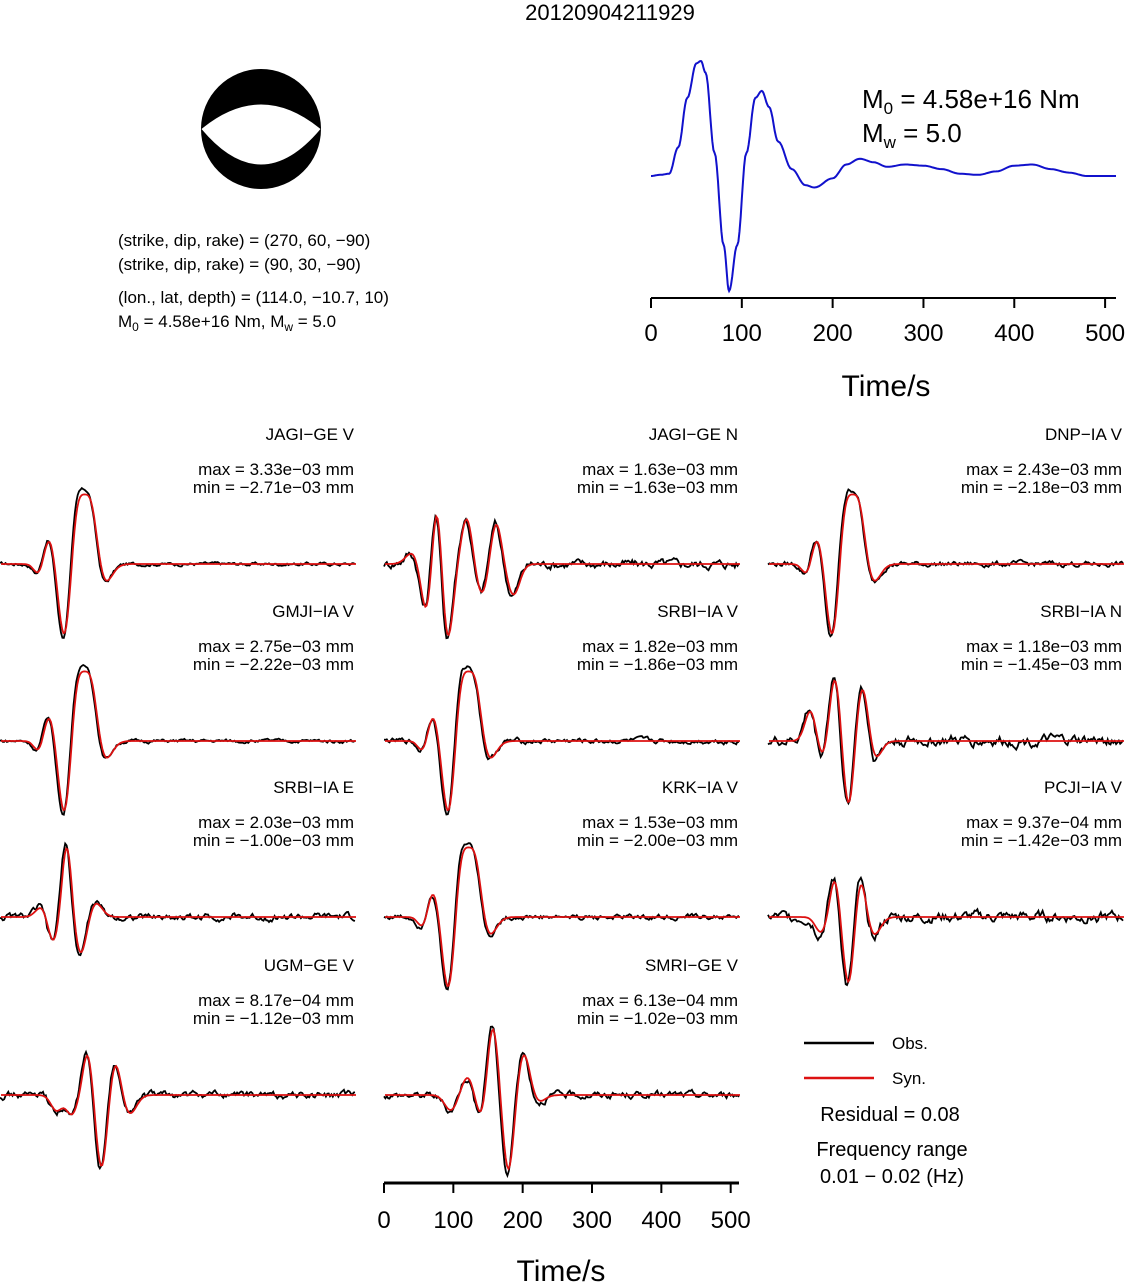 Image resolution: width=1136 pixels, height=1283 pixels. What do you see at coordinates (523, 1220) in the screenshot?
I see `waveform-tick-label: 200` at bounding box center [523, 1220].